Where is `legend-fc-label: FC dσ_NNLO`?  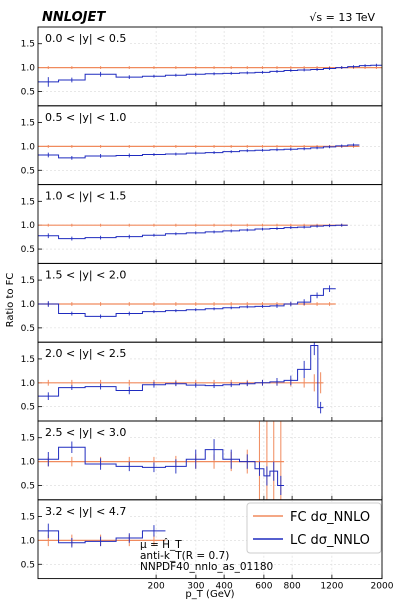 legend-fc-label: FC dσ_NNLO is located at coordinates (330, 517).